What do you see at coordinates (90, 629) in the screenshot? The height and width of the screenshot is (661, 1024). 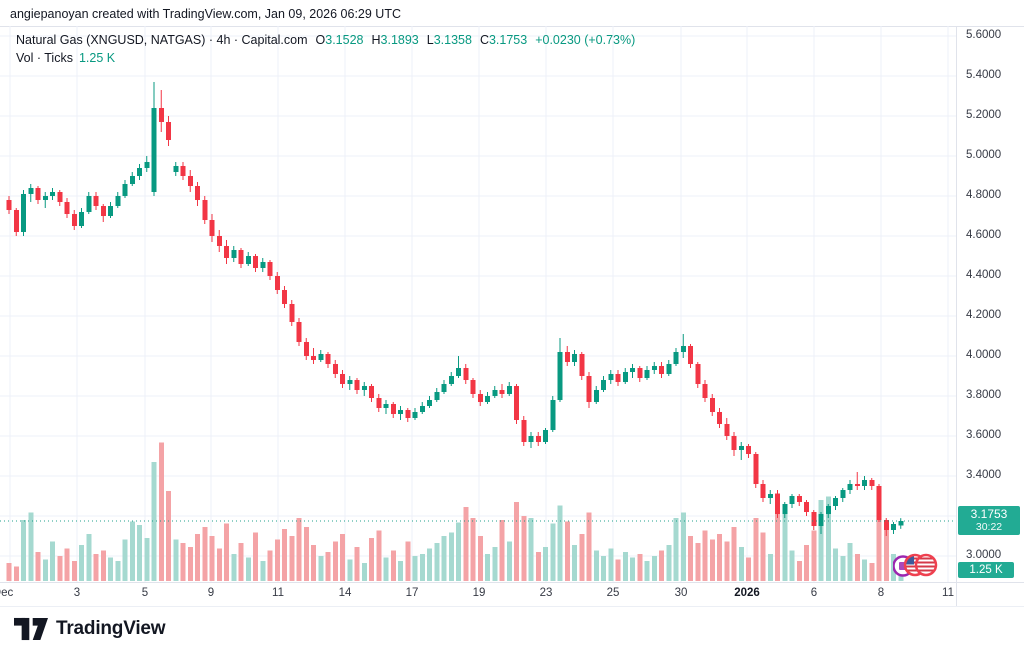 I see `tradingview-logo: TradingView` at bounding box center [90, 629].